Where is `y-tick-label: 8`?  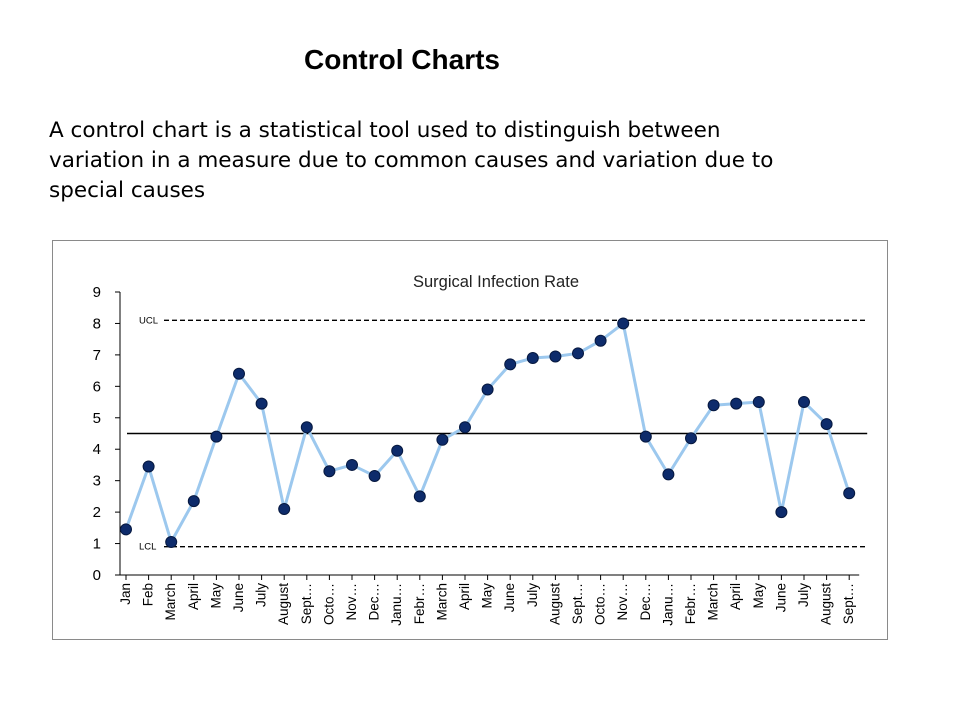
y-tick-label: 8 is located at coordinates (97, 323).